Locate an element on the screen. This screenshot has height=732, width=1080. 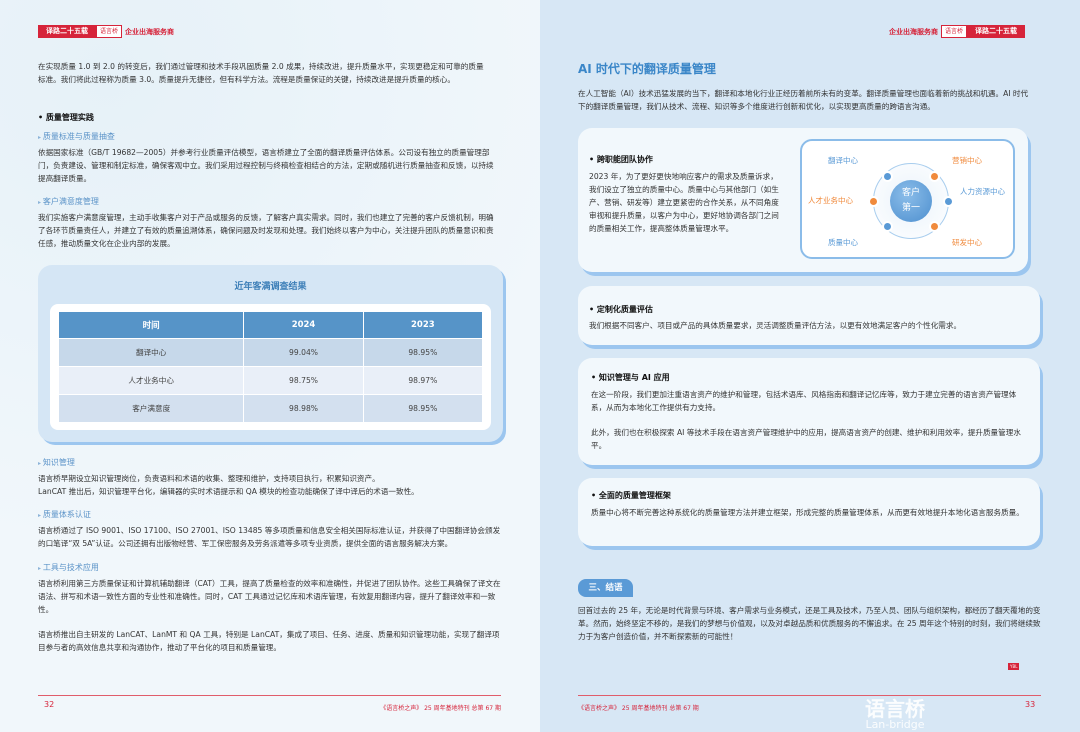
table-title: 近年客满调查结果 is located at coordinates (270, 287).